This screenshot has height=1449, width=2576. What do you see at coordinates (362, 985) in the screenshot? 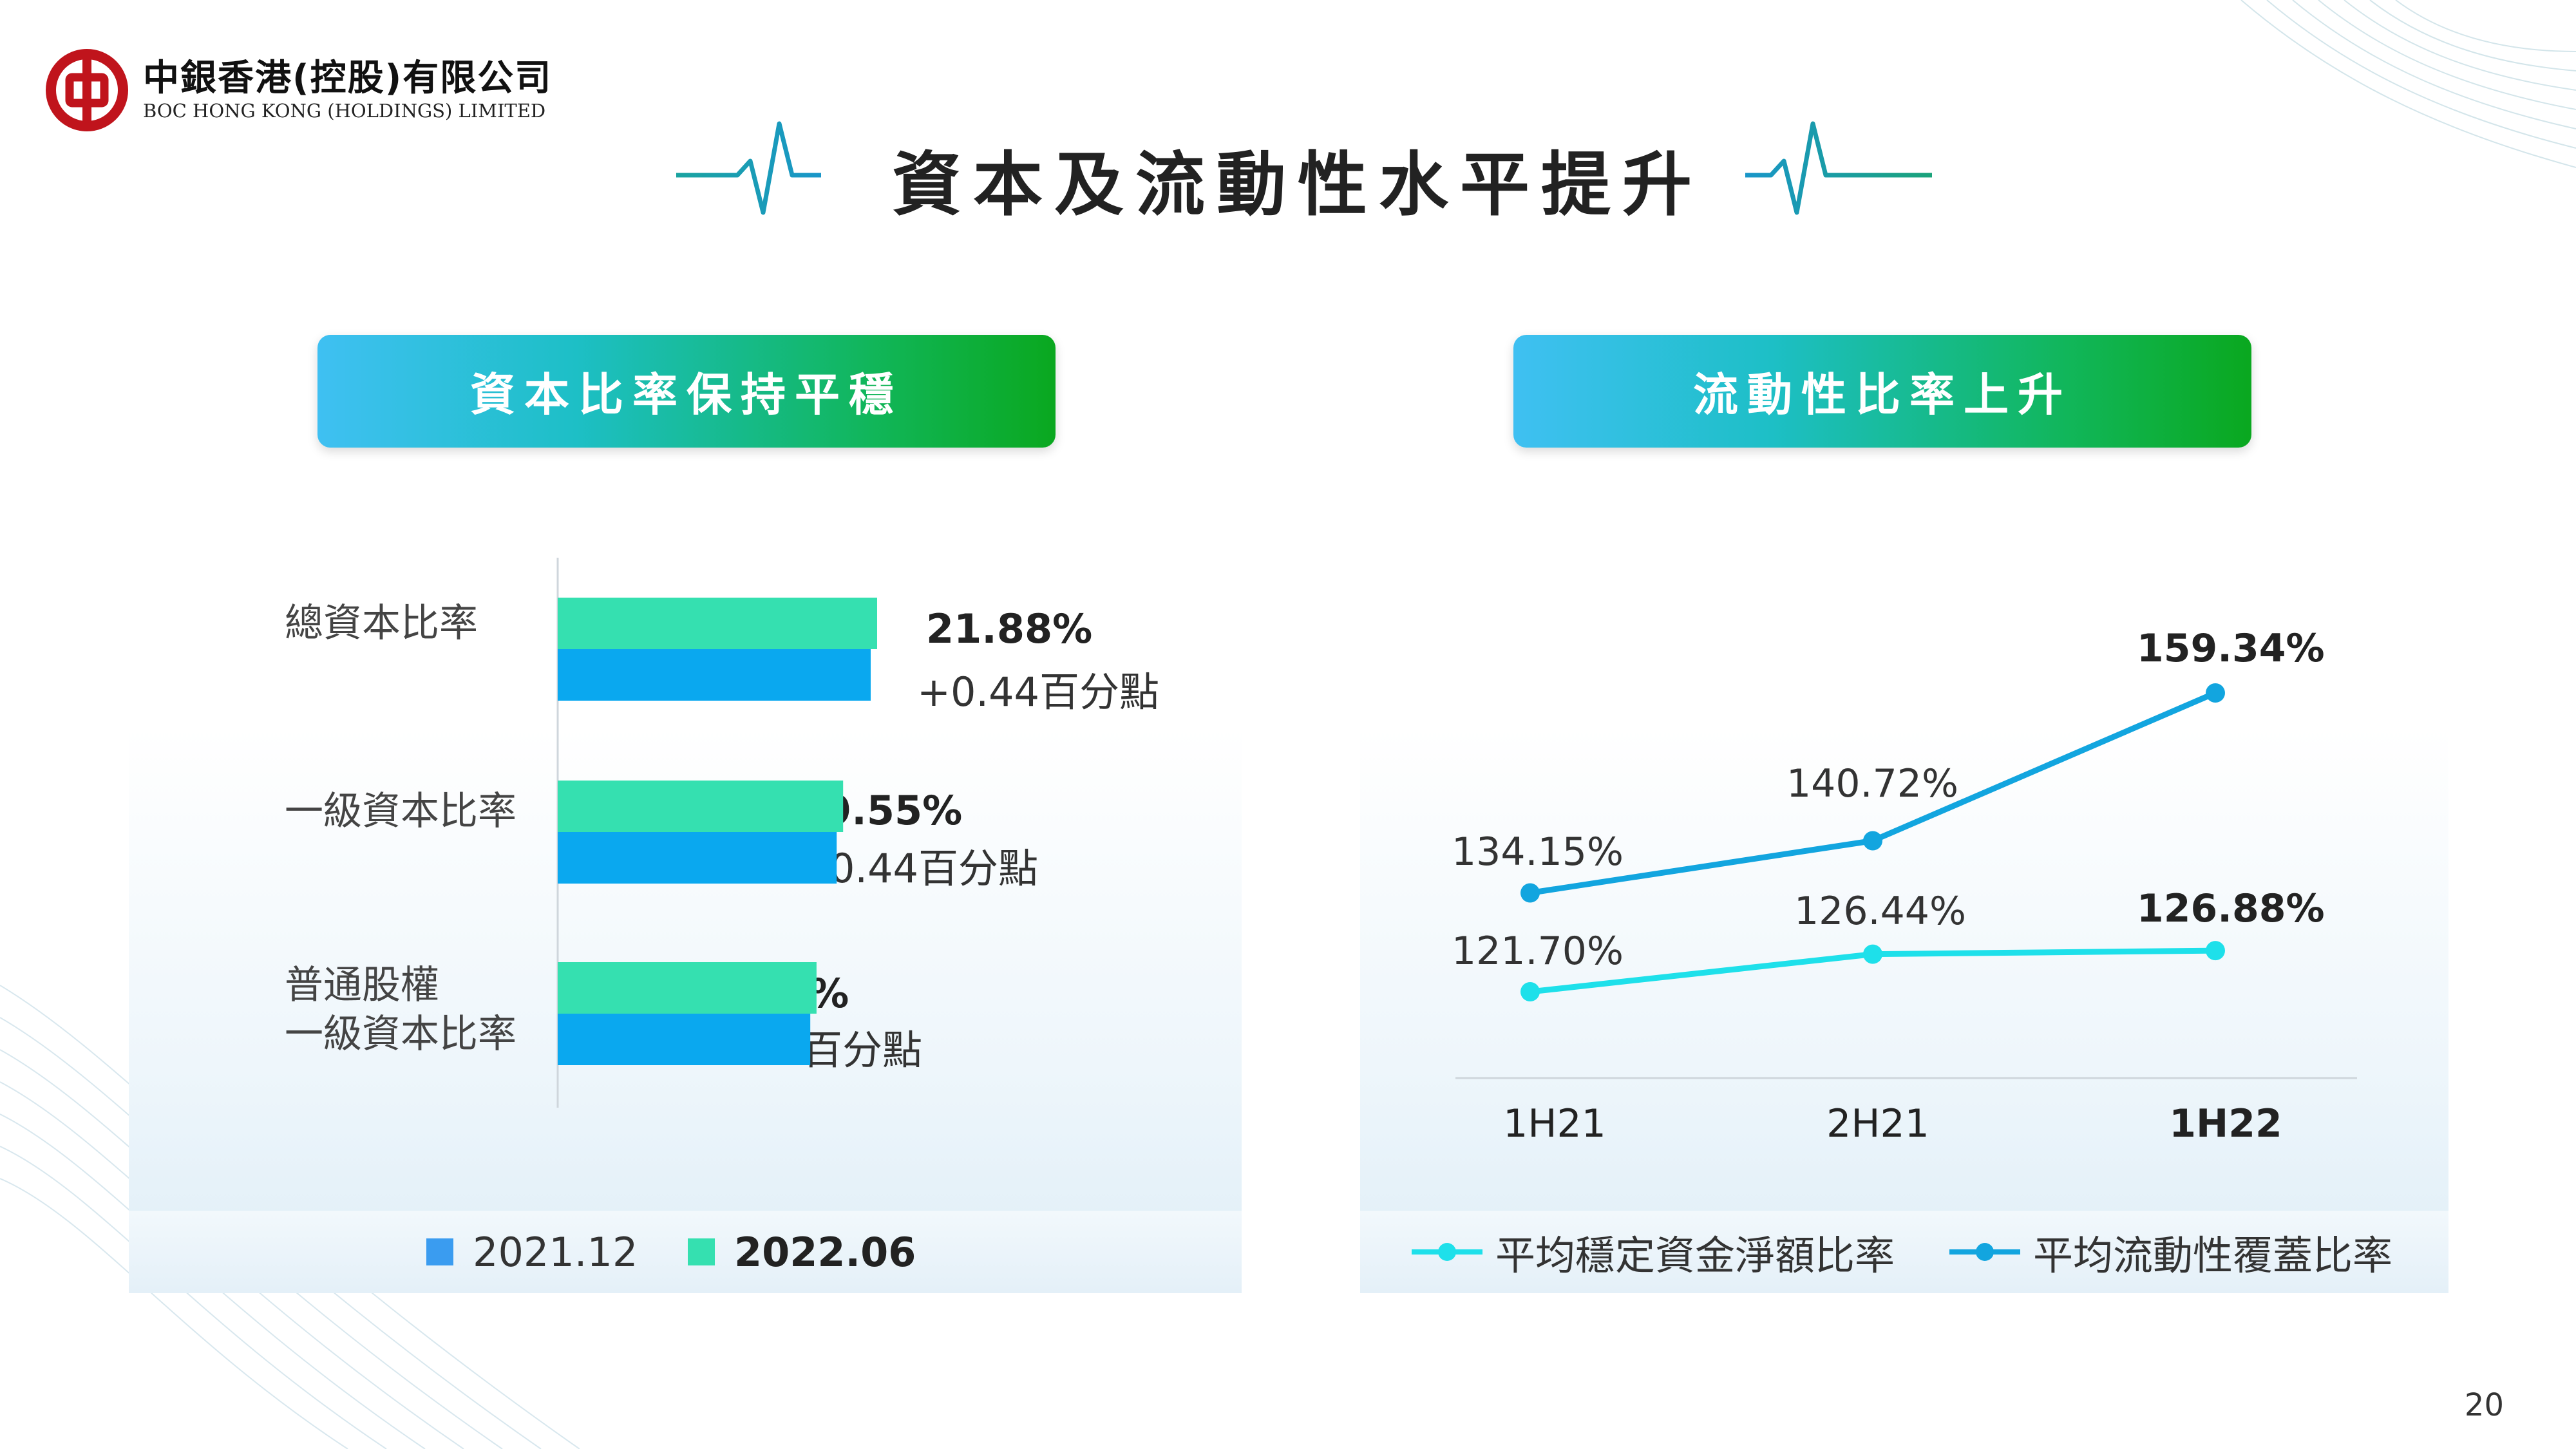
I see `bar-category-label: 普通股權` at bounding box center [362, 985].